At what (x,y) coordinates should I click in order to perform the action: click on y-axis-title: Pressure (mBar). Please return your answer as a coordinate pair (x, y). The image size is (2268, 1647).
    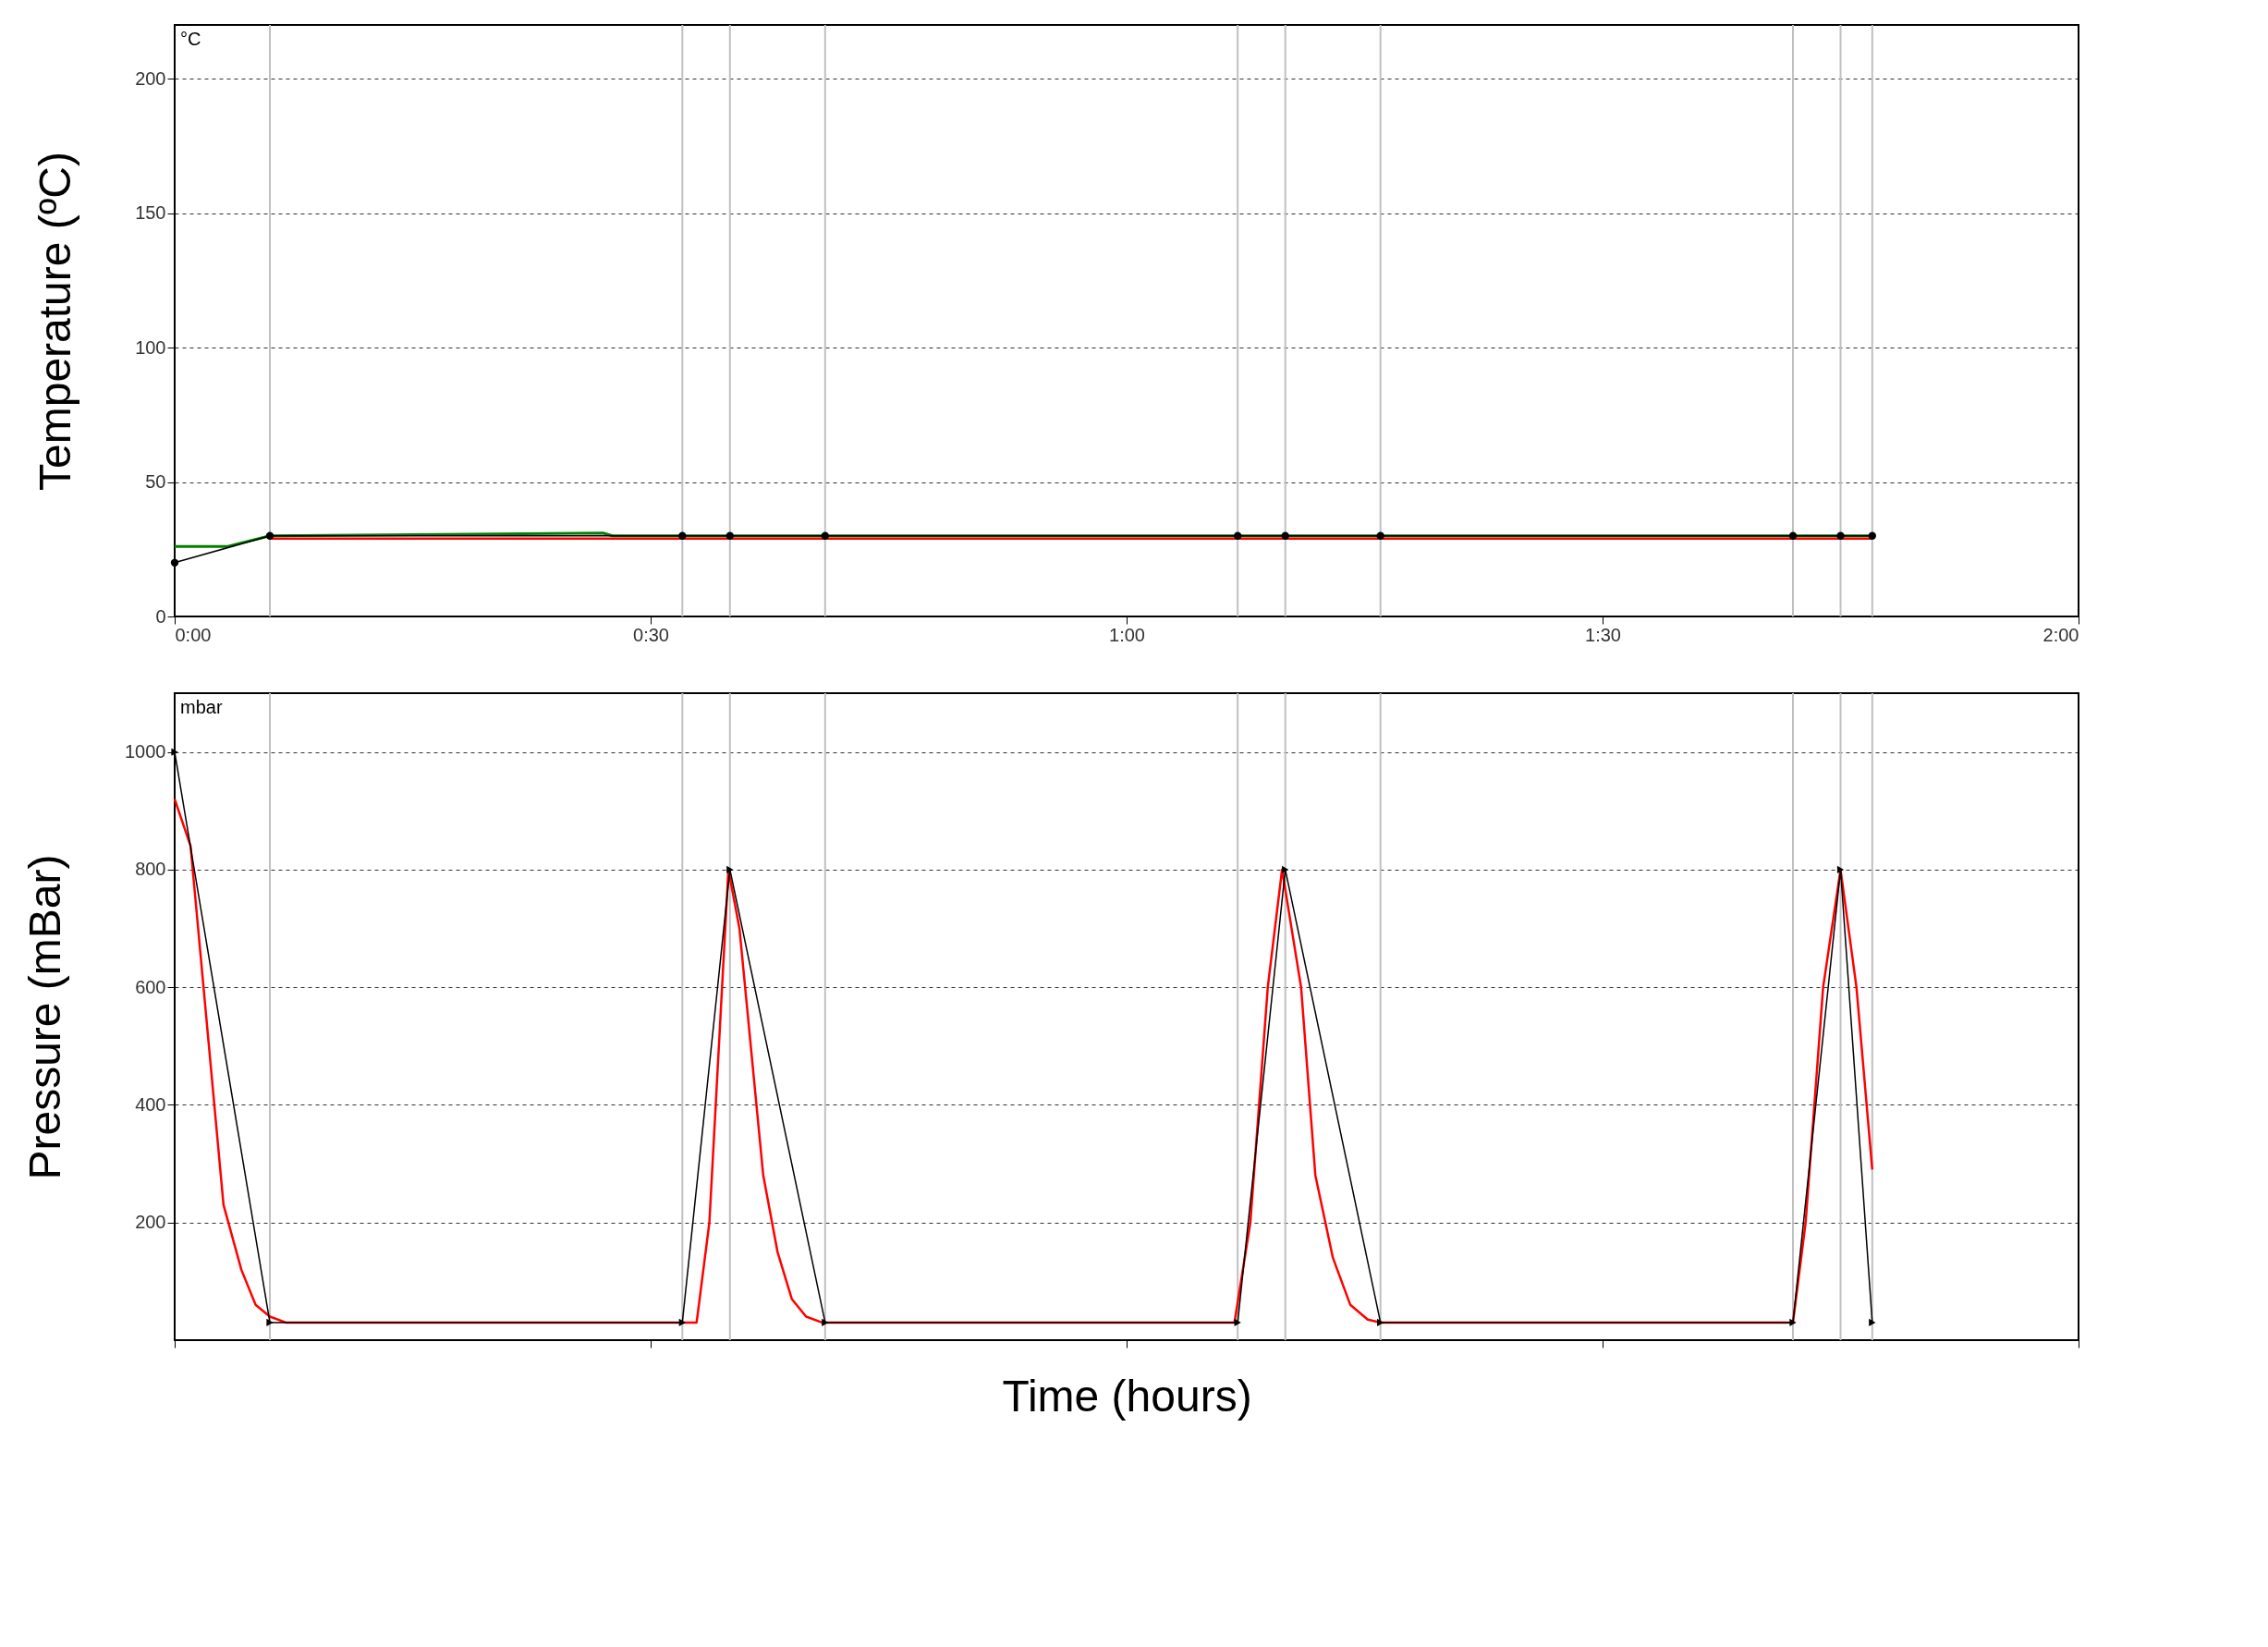
    Looking at the image, I should click on (45, 1017).